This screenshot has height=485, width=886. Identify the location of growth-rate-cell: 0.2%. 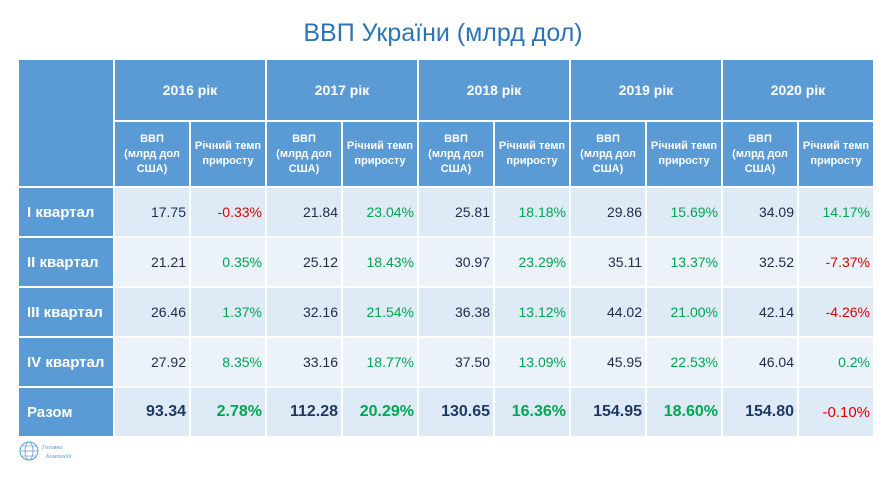
(836, 362).